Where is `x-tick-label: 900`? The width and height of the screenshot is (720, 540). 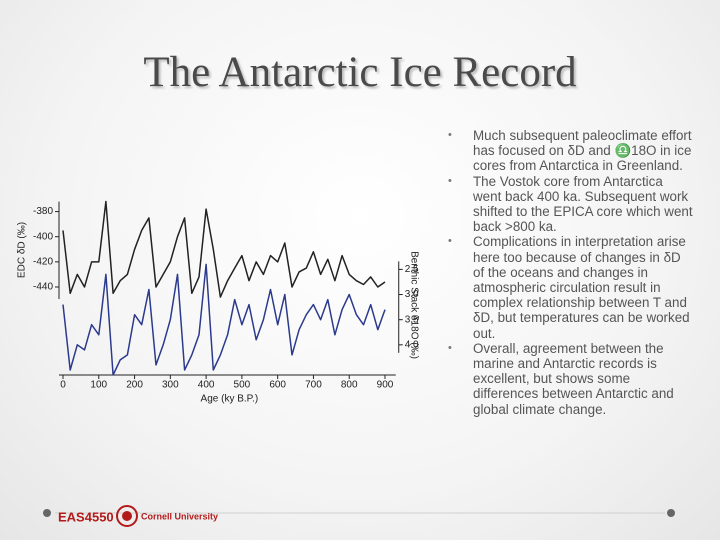
x-tick-label: 900 is located at coordinates (385, 385).